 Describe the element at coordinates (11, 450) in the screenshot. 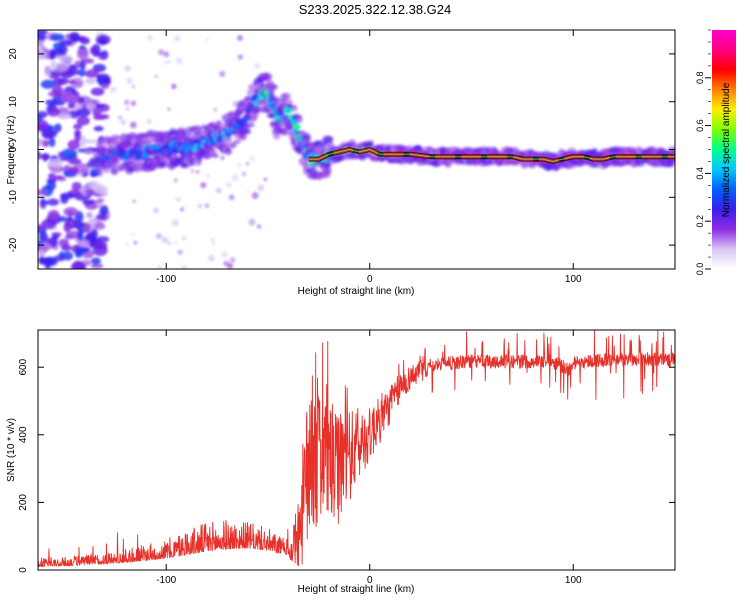

I see `snr-ylabel: SNR (10 * v/v)` at that location.